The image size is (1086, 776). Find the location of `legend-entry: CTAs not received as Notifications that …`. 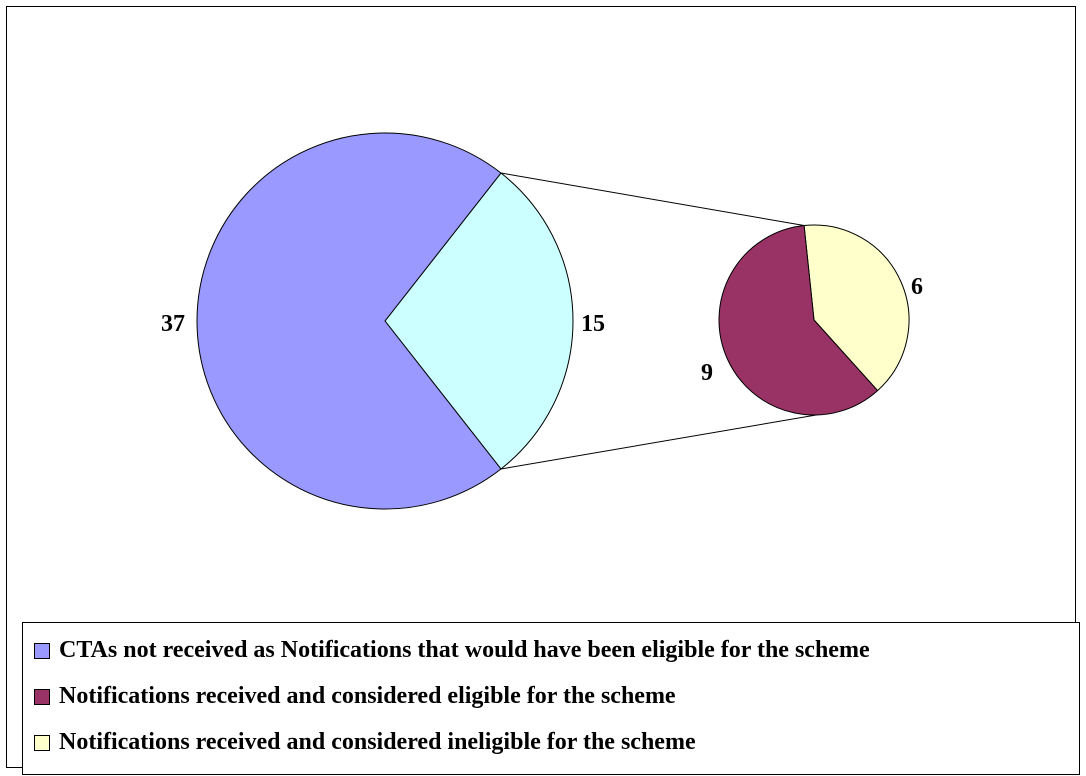

legend-entry: CTAs not received as Notifications that … is located at coordinates (452, 650).